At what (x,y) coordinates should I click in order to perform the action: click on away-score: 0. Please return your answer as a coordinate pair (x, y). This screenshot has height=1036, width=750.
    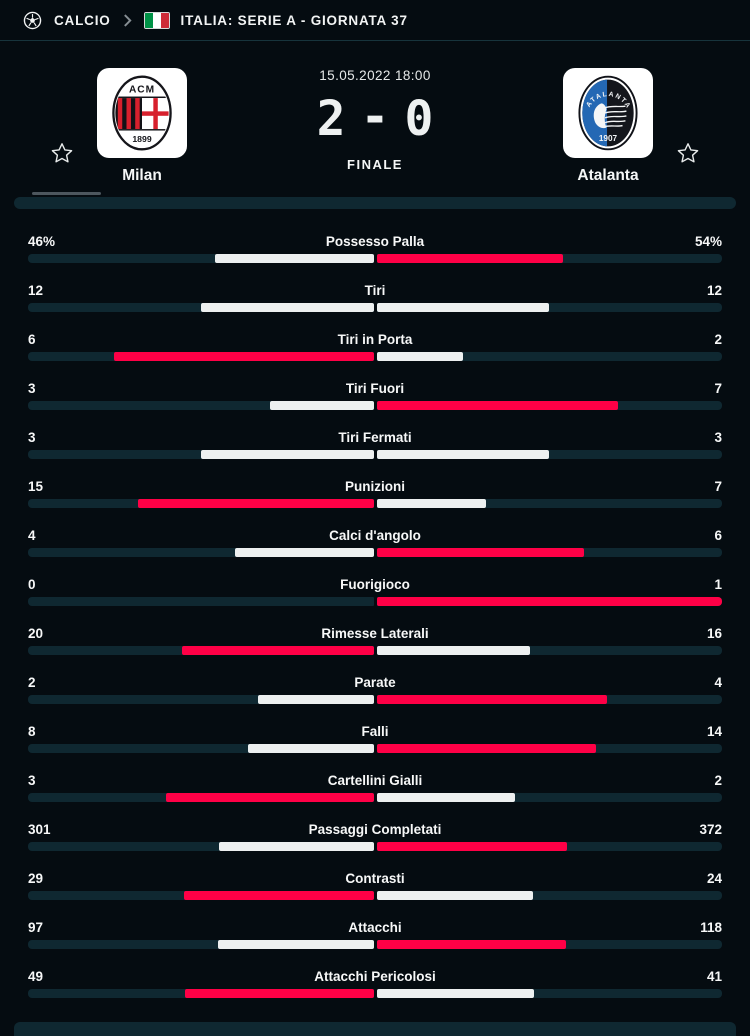
    Looking at the image, I should click on (419, 119).